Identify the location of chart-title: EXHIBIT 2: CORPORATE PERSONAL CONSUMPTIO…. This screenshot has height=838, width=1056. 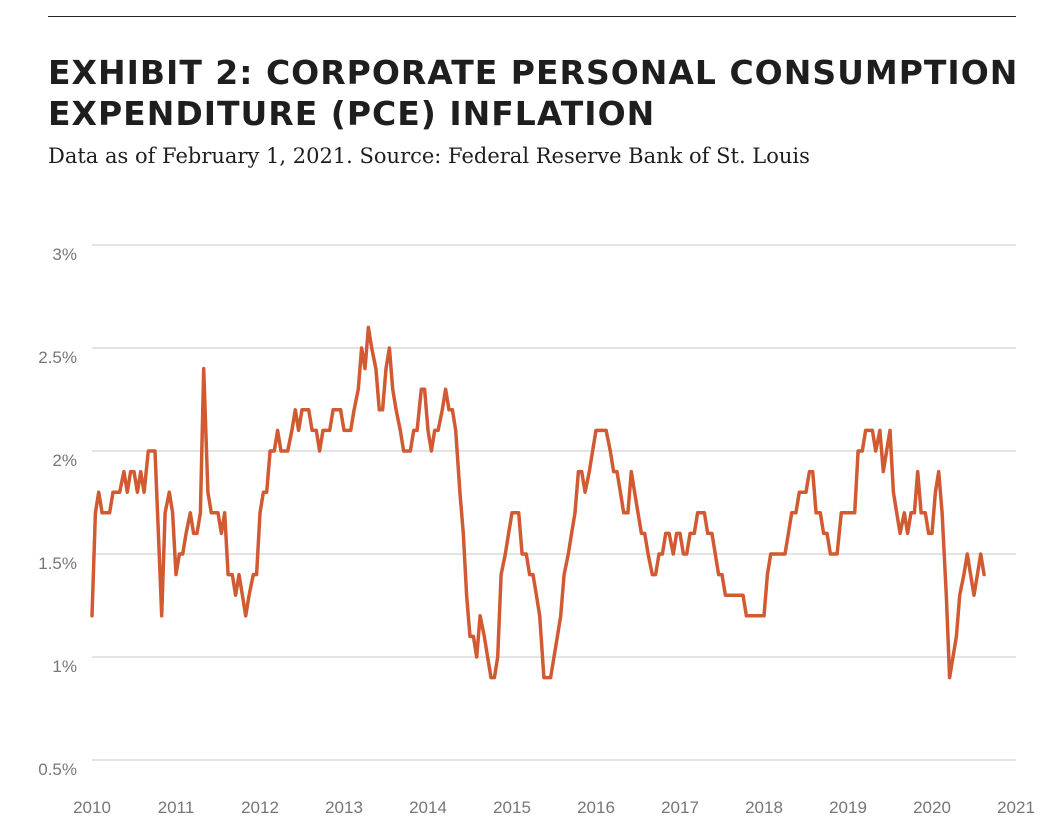
(533, 93).